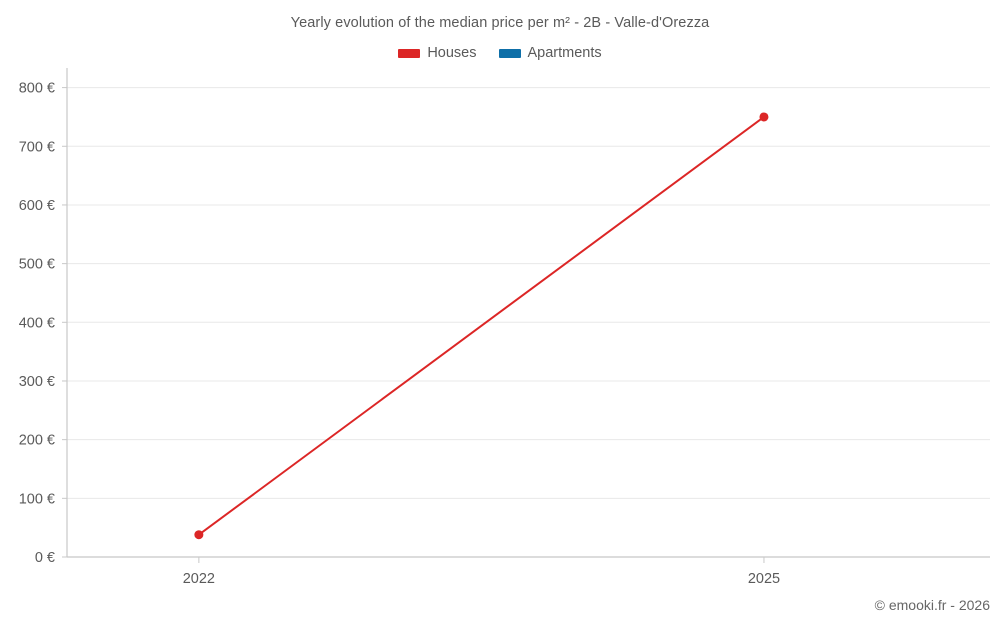 The width and height of the screenshot is (1000, 625). Describe the element at coordinates (37, 206) in the screenshot. I see `y-tick-label: 600 €` at that location.